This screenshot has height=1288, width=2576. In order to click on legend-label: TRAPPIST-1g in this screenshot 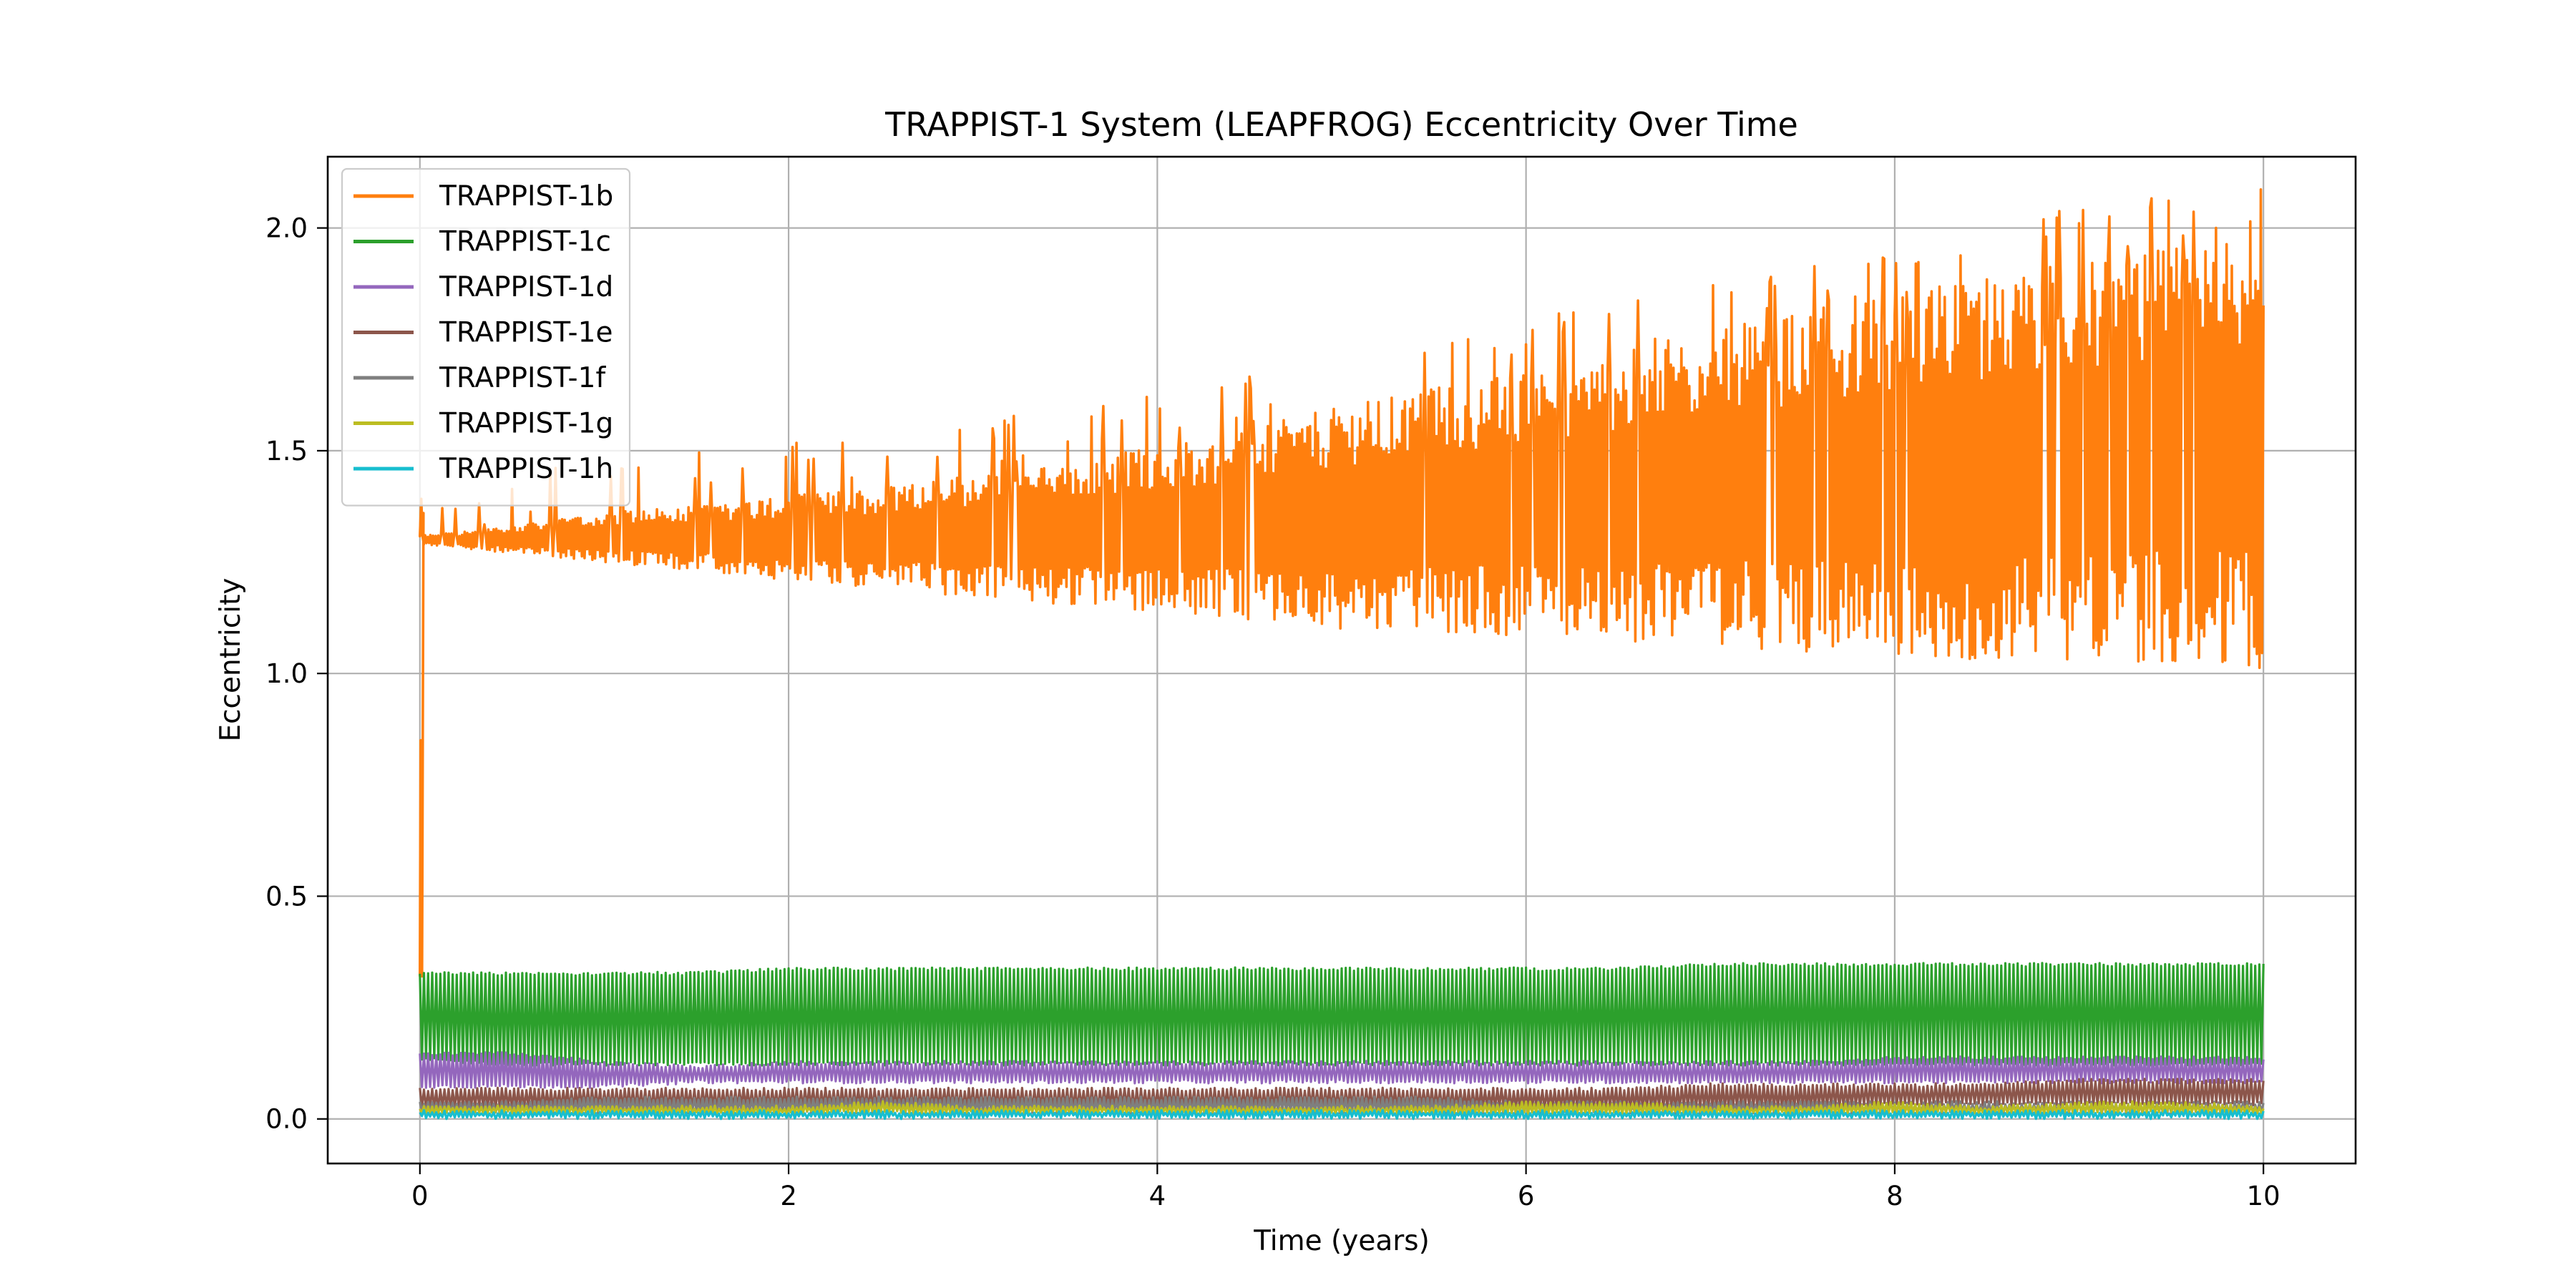, I will do `click(526, 424)`.